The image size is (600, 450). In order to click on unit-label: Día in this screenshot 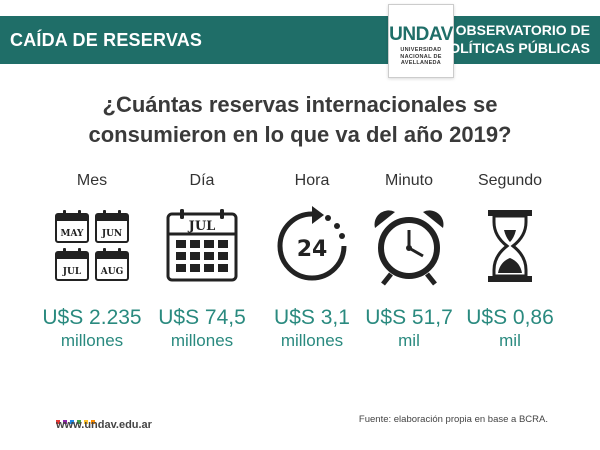, I will do `click(202, 180)`.